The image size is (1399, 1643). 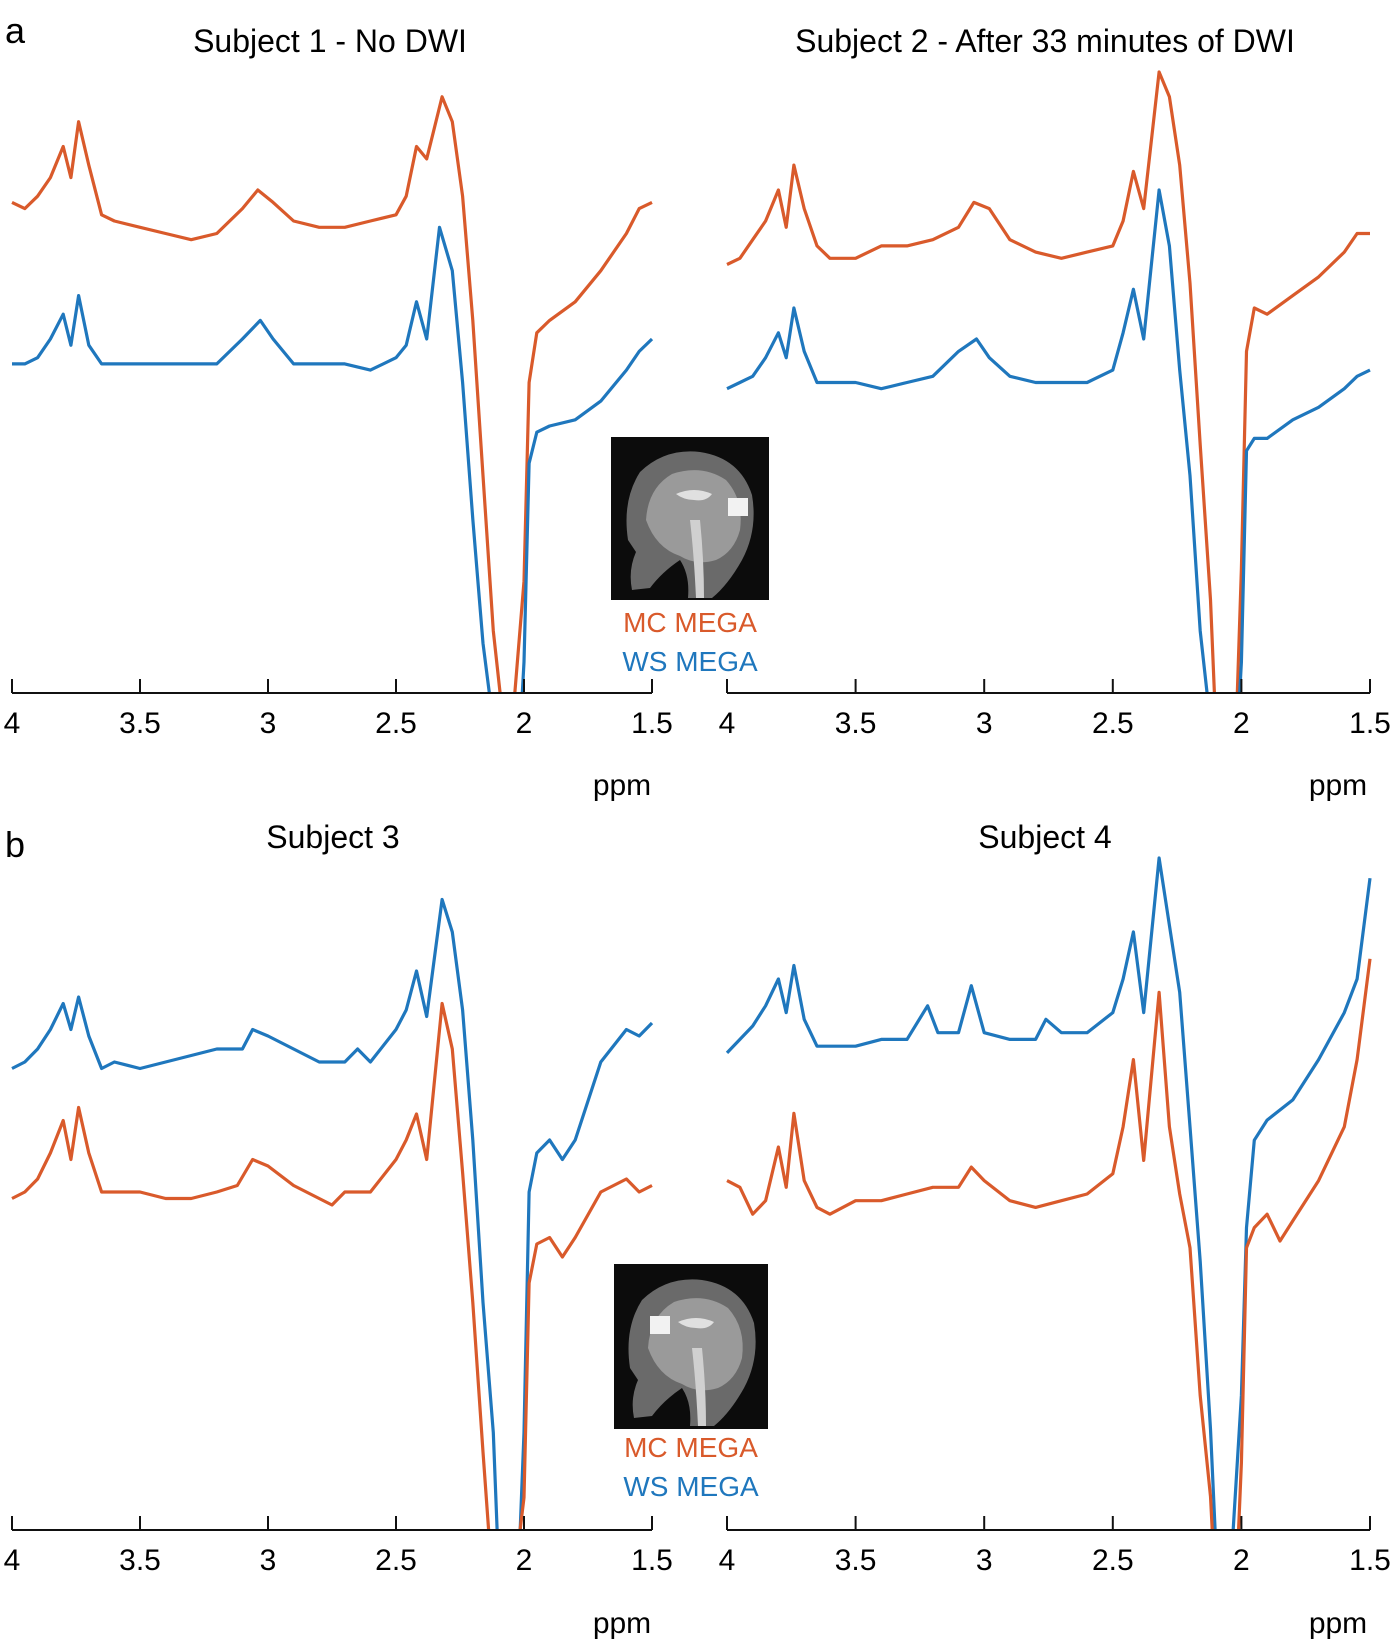 I want to click on panel-letter-b: b, so click(x=15, y=844).